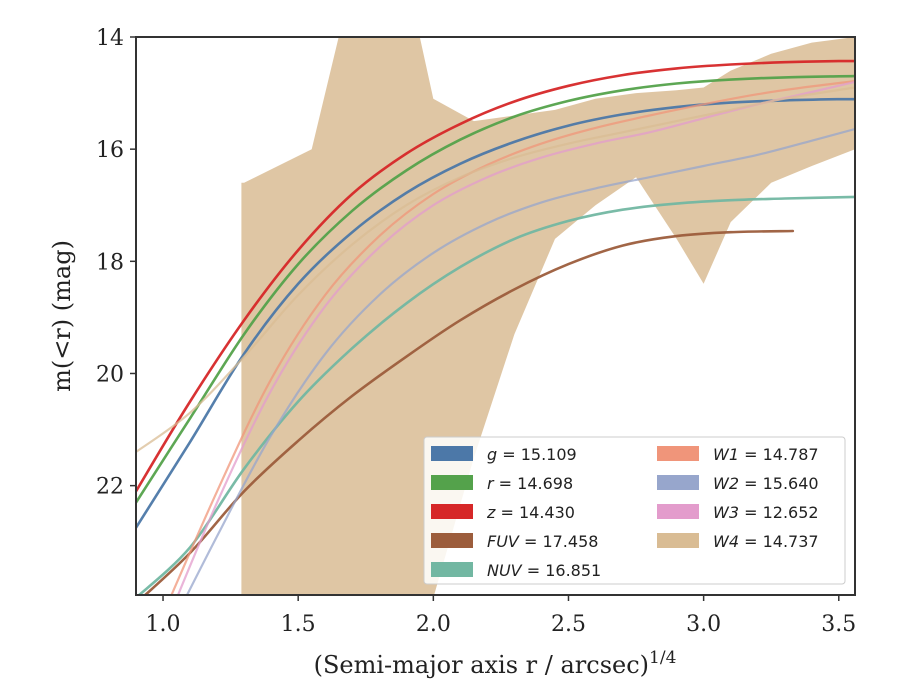 This screenshot has height=700, width=900. Describe the element at coordinates (530, 483) in the screenshot. I see `legend-label-r: r = 14.698` at that location.